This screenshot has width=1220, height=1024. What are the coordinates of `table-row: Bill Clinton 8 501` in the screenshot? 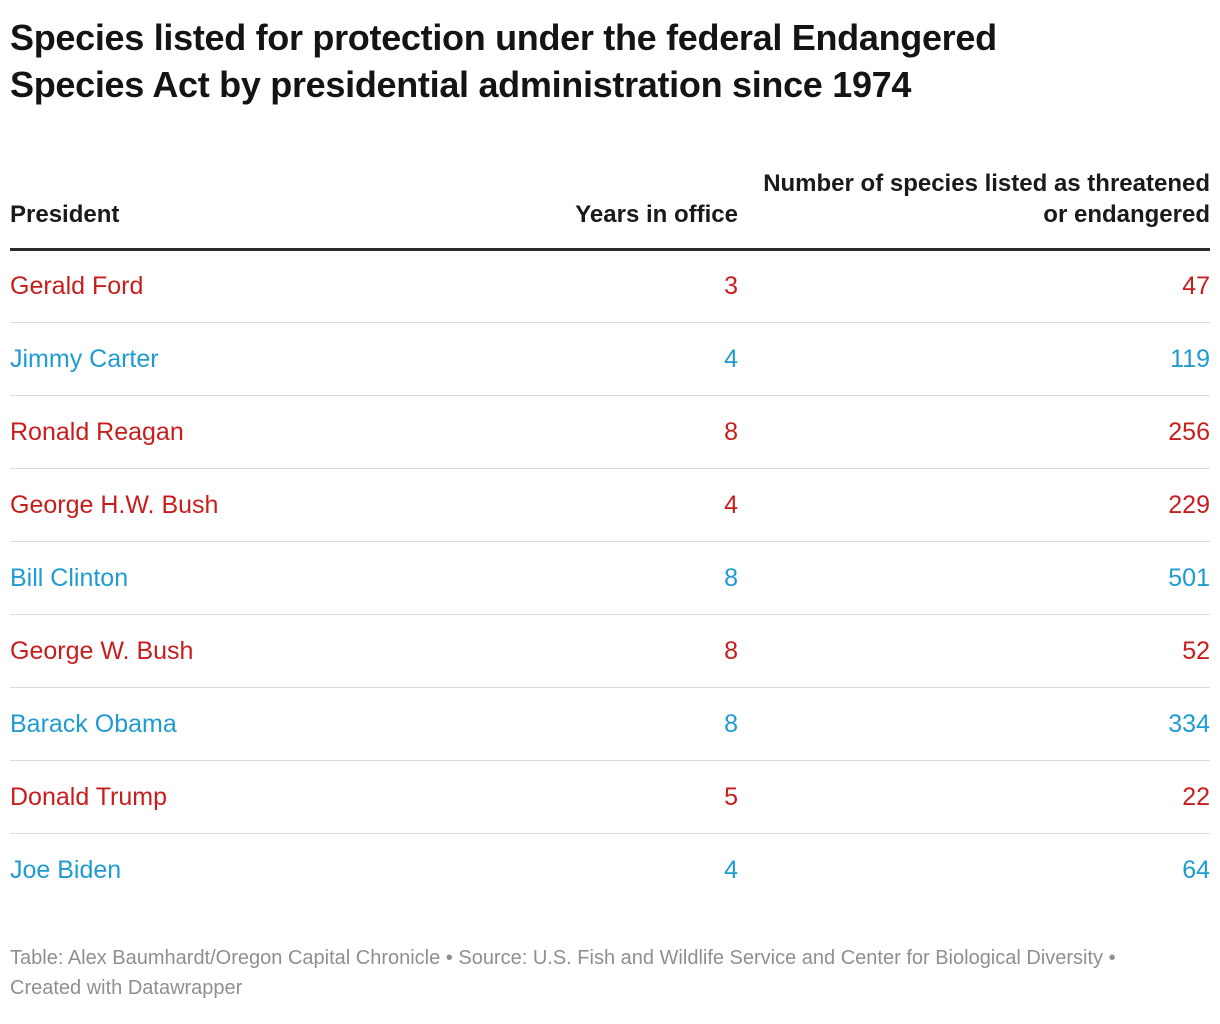 It's located at (610, 578).